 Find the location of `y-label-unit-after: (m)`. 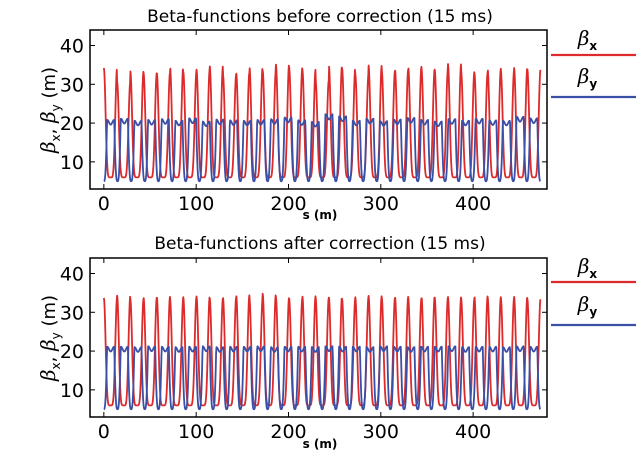

y-label-unit-after: (m) is located at coordinates (49, 313).